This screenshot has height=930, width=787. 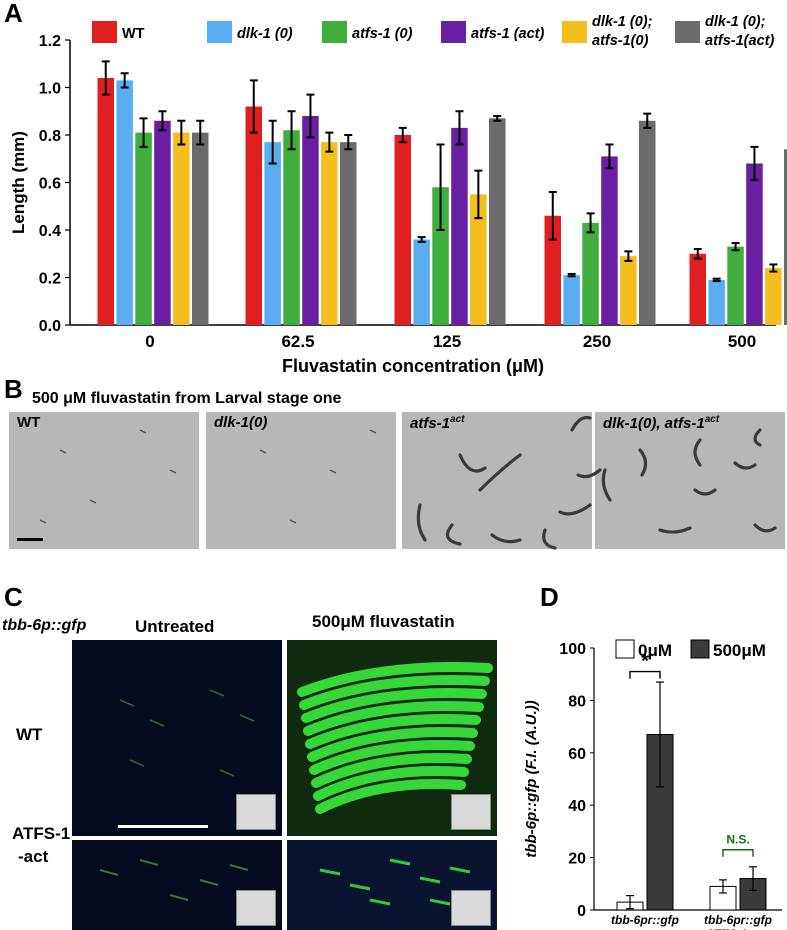 What do you see at coordinates (177, 885) in the screenshot?
I see `fluo-image-act-untreated` at bounding box center [177, 885].